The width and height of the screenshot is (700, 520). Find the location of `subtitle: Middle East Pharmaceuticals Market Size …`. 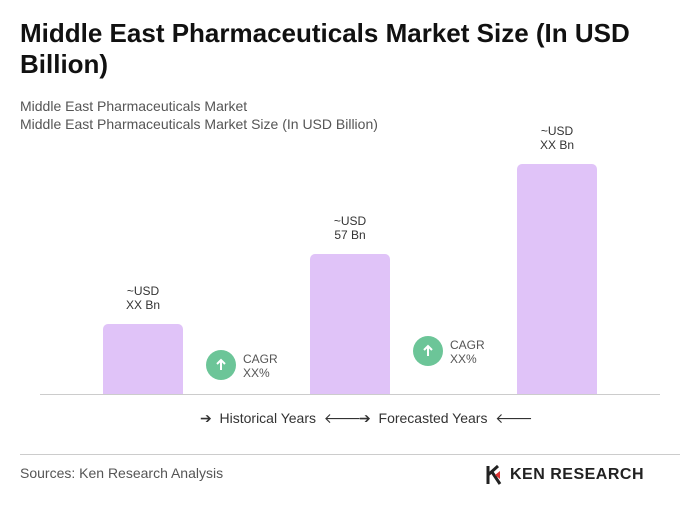

subtitle: Middle East Pharmaceuticals Market Size … is located at coordinates (199, 124).